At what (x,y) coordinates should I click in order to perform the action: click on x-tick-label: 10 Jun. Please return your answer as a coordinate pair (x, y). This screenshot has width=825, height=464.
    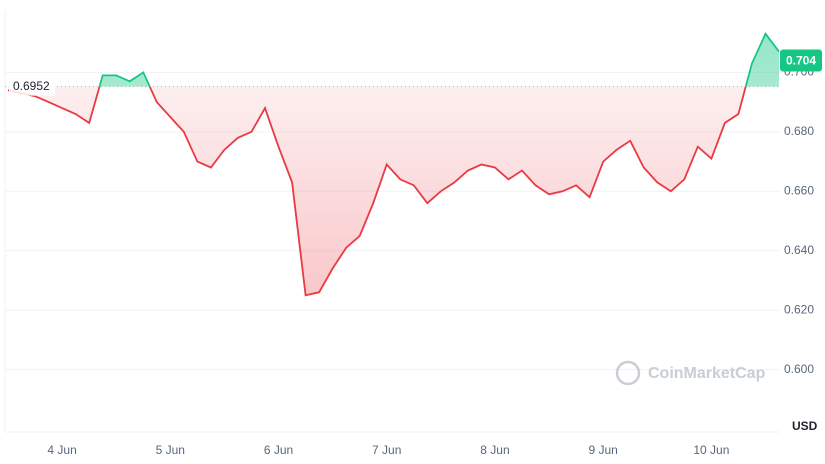
    Looking at the image, I should click on (711, 450).